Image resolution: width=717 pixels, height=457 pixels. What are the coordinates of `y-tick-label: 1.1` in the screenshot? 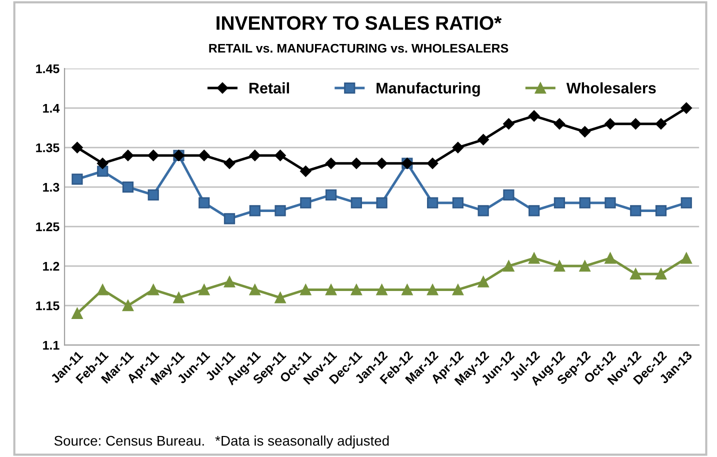 It's located at (51, 345).